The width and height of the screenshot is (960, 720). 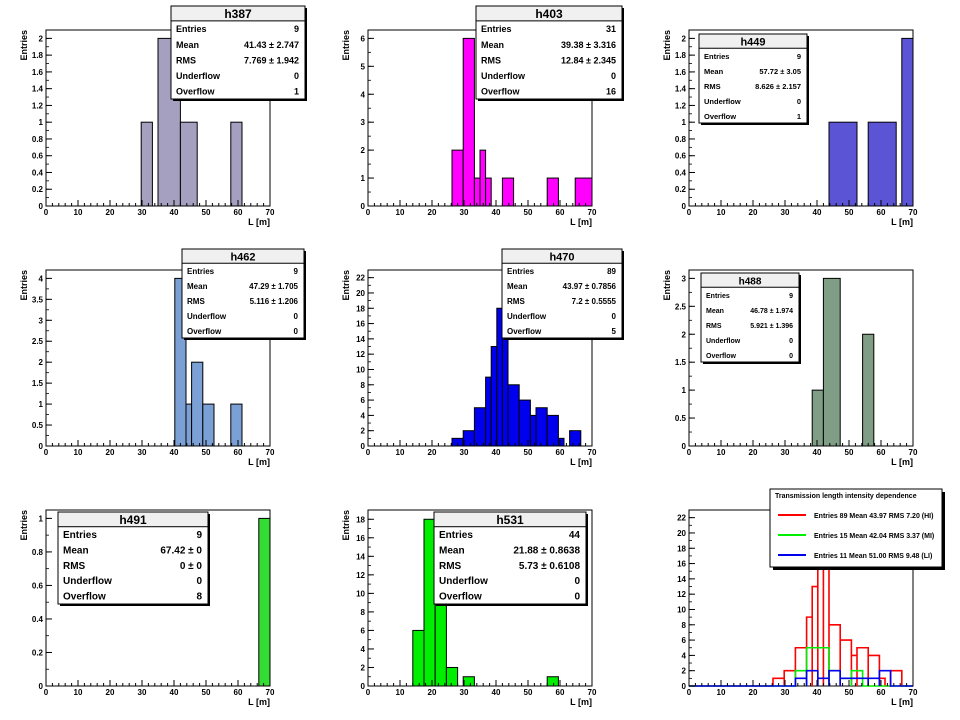 What do you see at coordinates (611, 92) in the screenshot?
I see `stats-value: 16` at bounding box center [611, 92].